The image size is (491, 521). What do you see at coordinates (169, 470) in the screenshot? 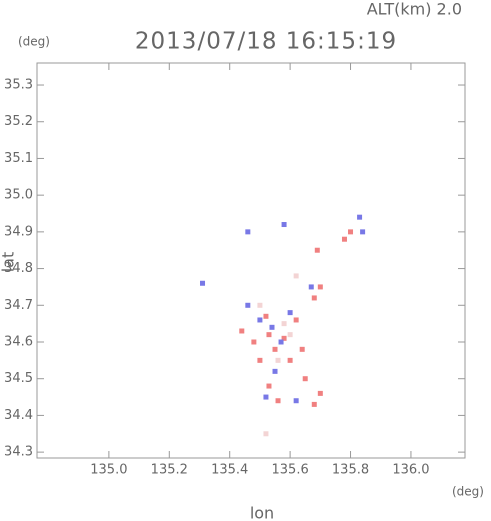
I see `x-tick-label: 135.2` at bounding box center [169, 470].